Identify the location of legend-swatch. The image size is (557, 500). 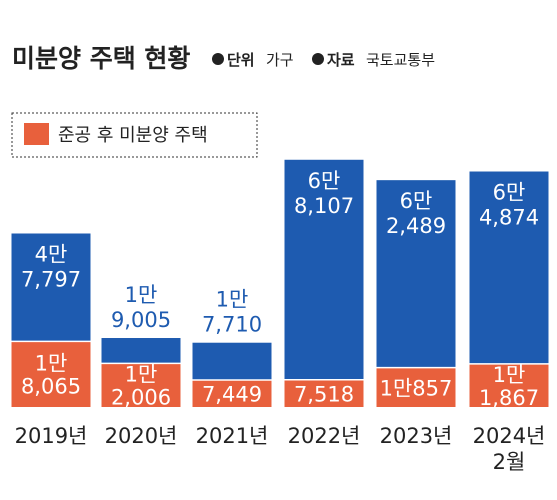
(36, 134).